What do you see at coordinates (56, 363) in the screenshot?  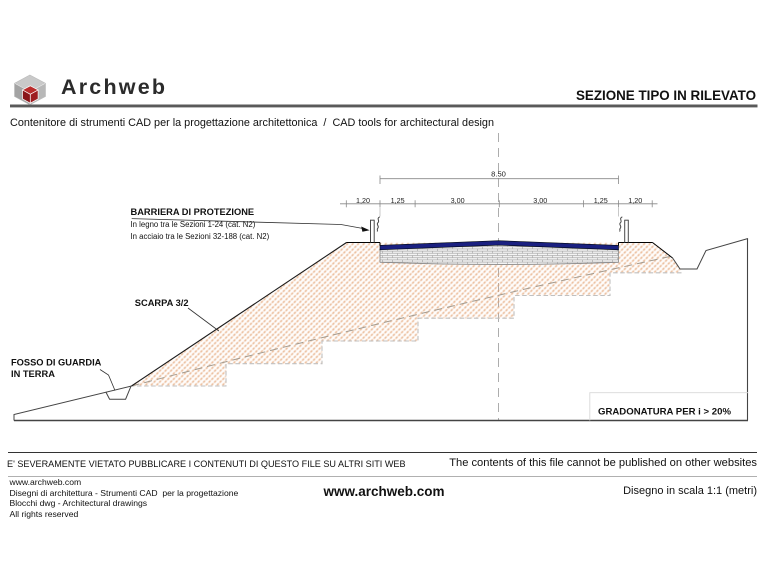 I see `svg-text: FOSSO DI GUARDIA` at bounding box center [56, 363].